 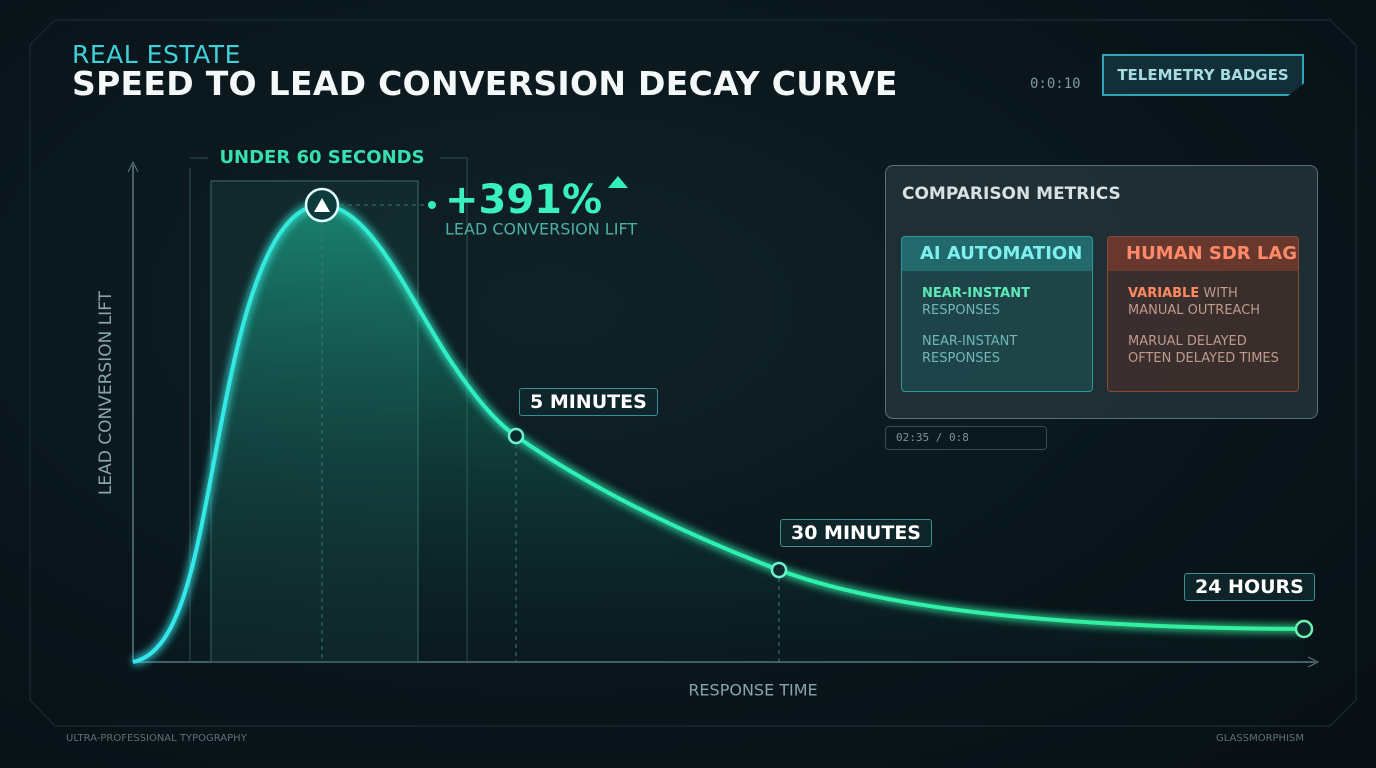 What do you see at coordinates (133, 166) in the screenshot?
I see `y-arrow` at bounding box center [133, 166].